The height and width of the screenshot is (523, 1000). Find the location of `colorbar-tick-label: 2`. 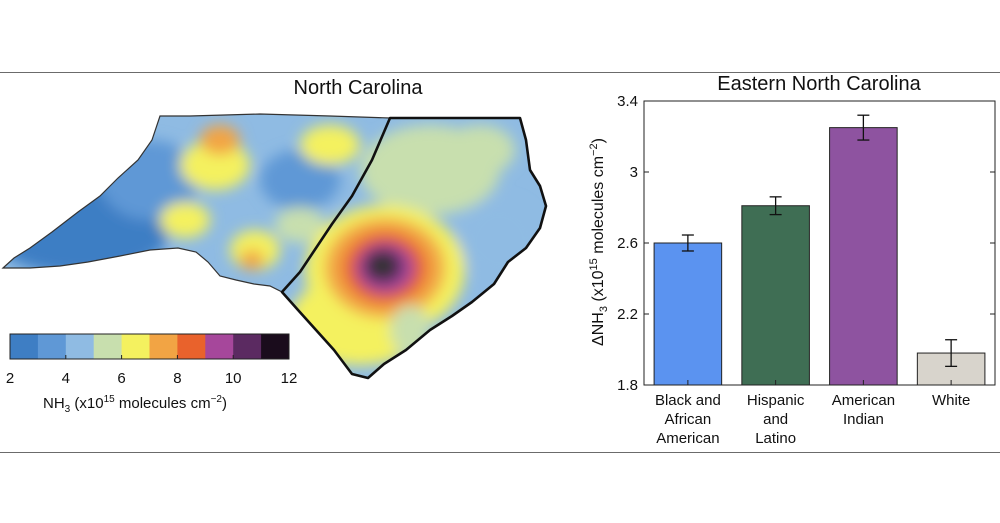

colorbar-tick-label: 2 is located at coordinates (10, 378).